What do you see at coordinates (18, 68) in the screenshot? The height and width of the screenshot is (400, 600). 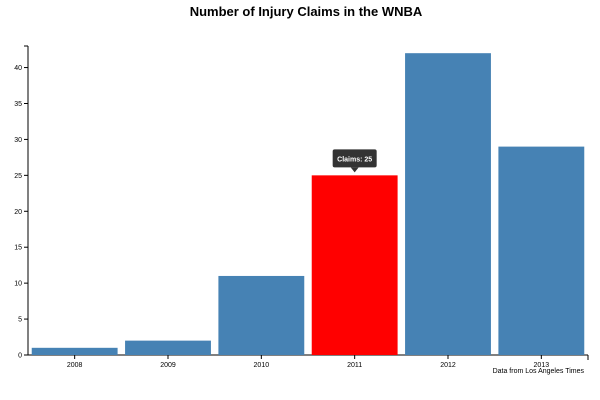 I see `y-tick-label: 40` at bounding box center [18, 68].